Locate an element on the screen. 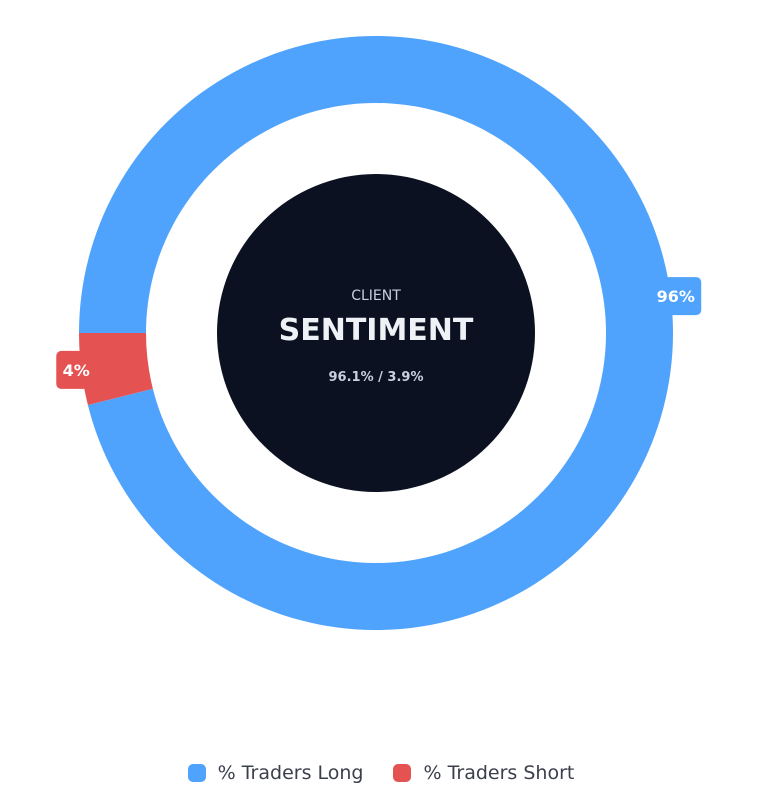 The image size is (762, 798). legend-item-short: % Traders Short is located at coordinates (483, 773).